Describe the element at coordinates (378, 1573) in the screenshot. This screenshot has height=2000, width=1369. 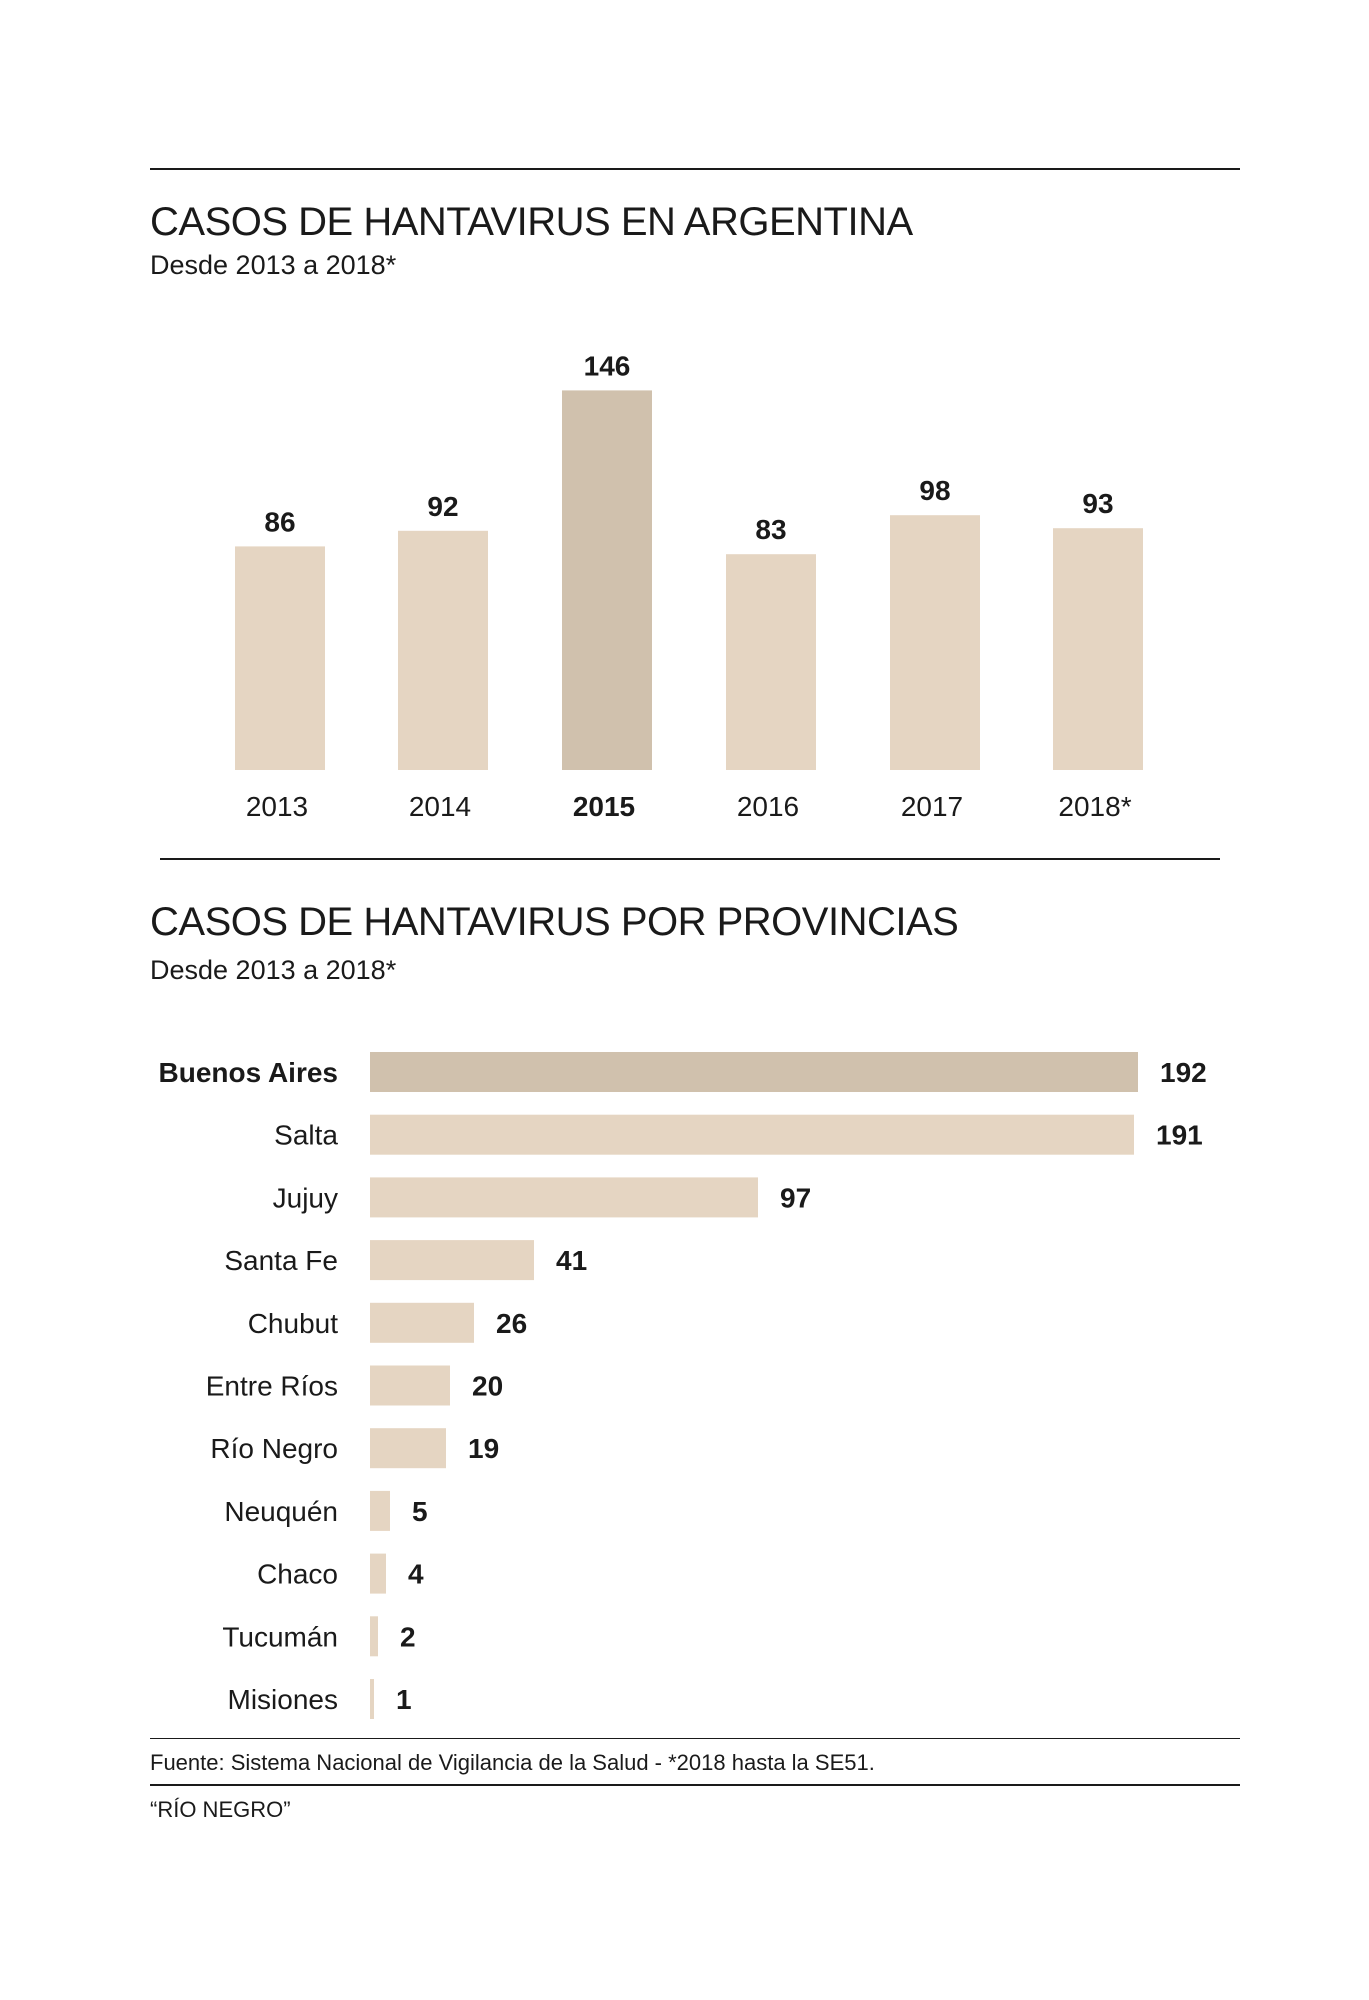
I see `bar-chaco` at that location.